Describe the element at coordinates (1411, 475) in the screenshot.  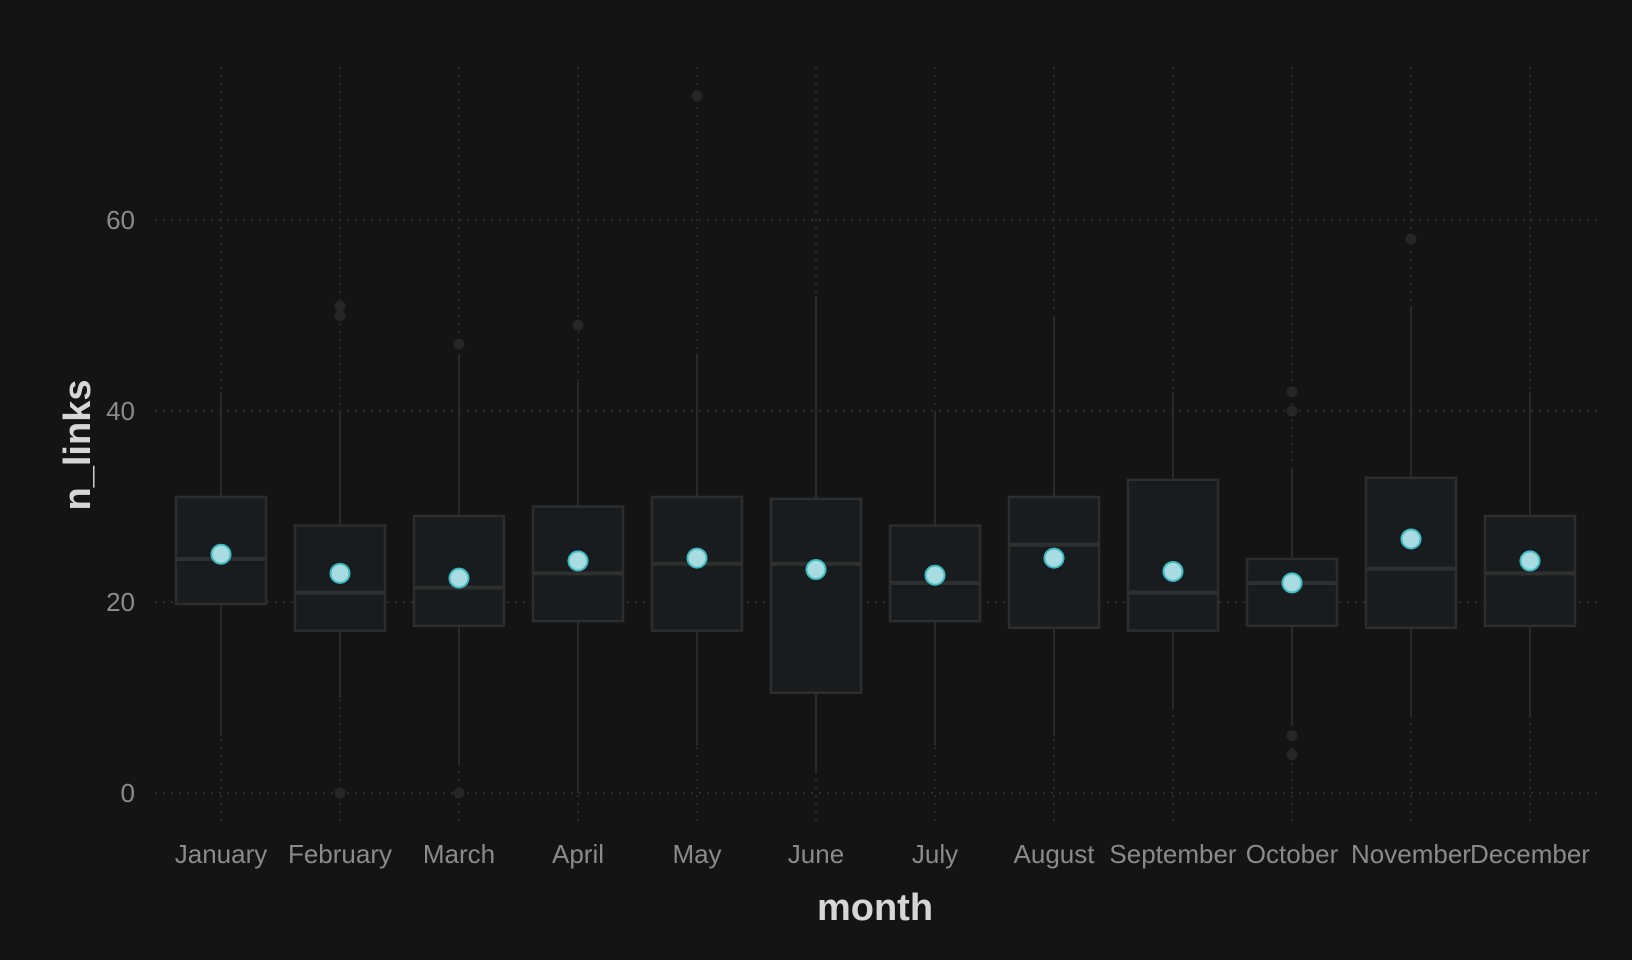
I see `box-november` at that location.